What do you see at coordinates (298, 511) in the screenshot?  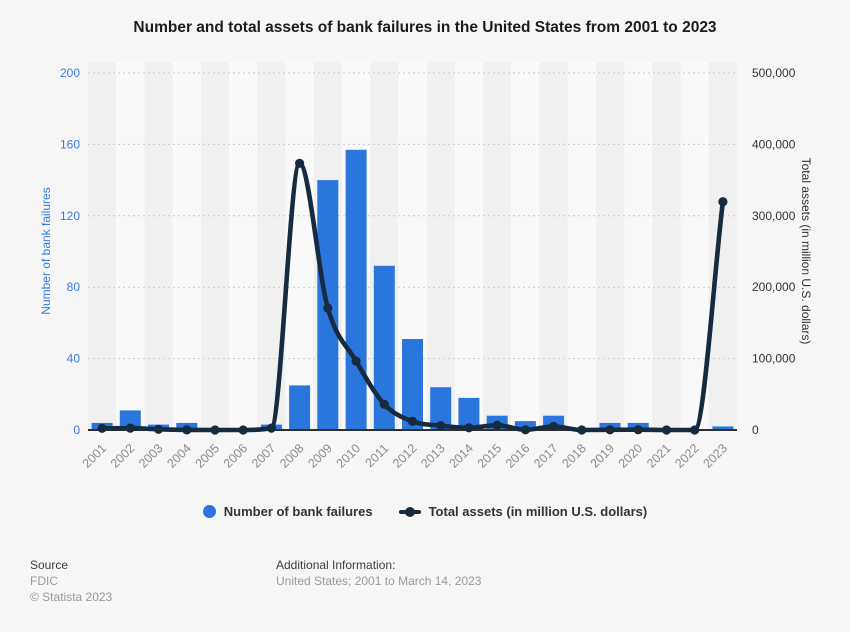 I see `legend-label-bank-failures: Number of bank failures` at bounding box center [298, 511].